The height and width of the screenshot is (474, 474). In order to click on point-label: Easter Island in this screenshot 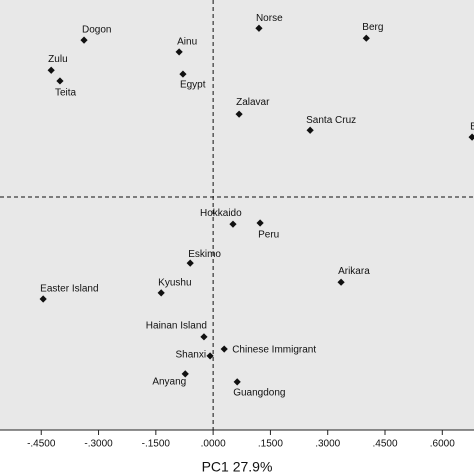, I will do `click(69, 289)`.